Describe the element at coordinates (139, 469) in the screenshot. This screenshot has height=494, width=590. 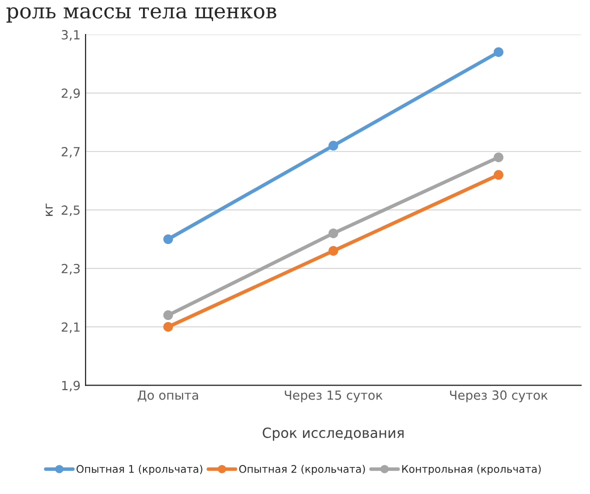
I see `legend-label: Опытная 1 (крольчата)` at that location.